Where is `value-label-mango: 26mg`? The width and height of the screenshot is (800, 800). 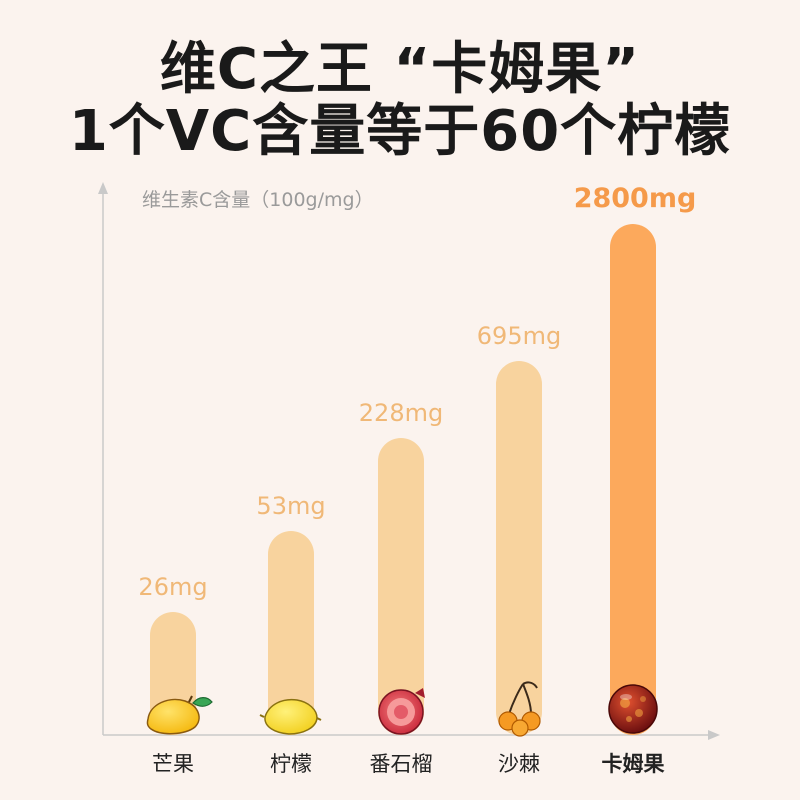 value-label-mango: 26mg is located at coordinates (172, 587).